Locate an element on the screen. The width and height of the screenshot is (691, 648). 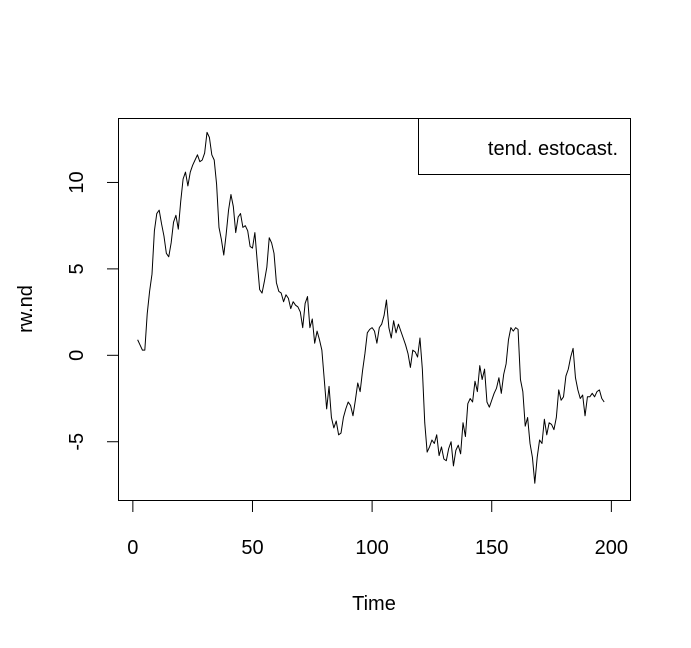
legend-entry-label: tend. estocast. is located at coordinates (553, 149).